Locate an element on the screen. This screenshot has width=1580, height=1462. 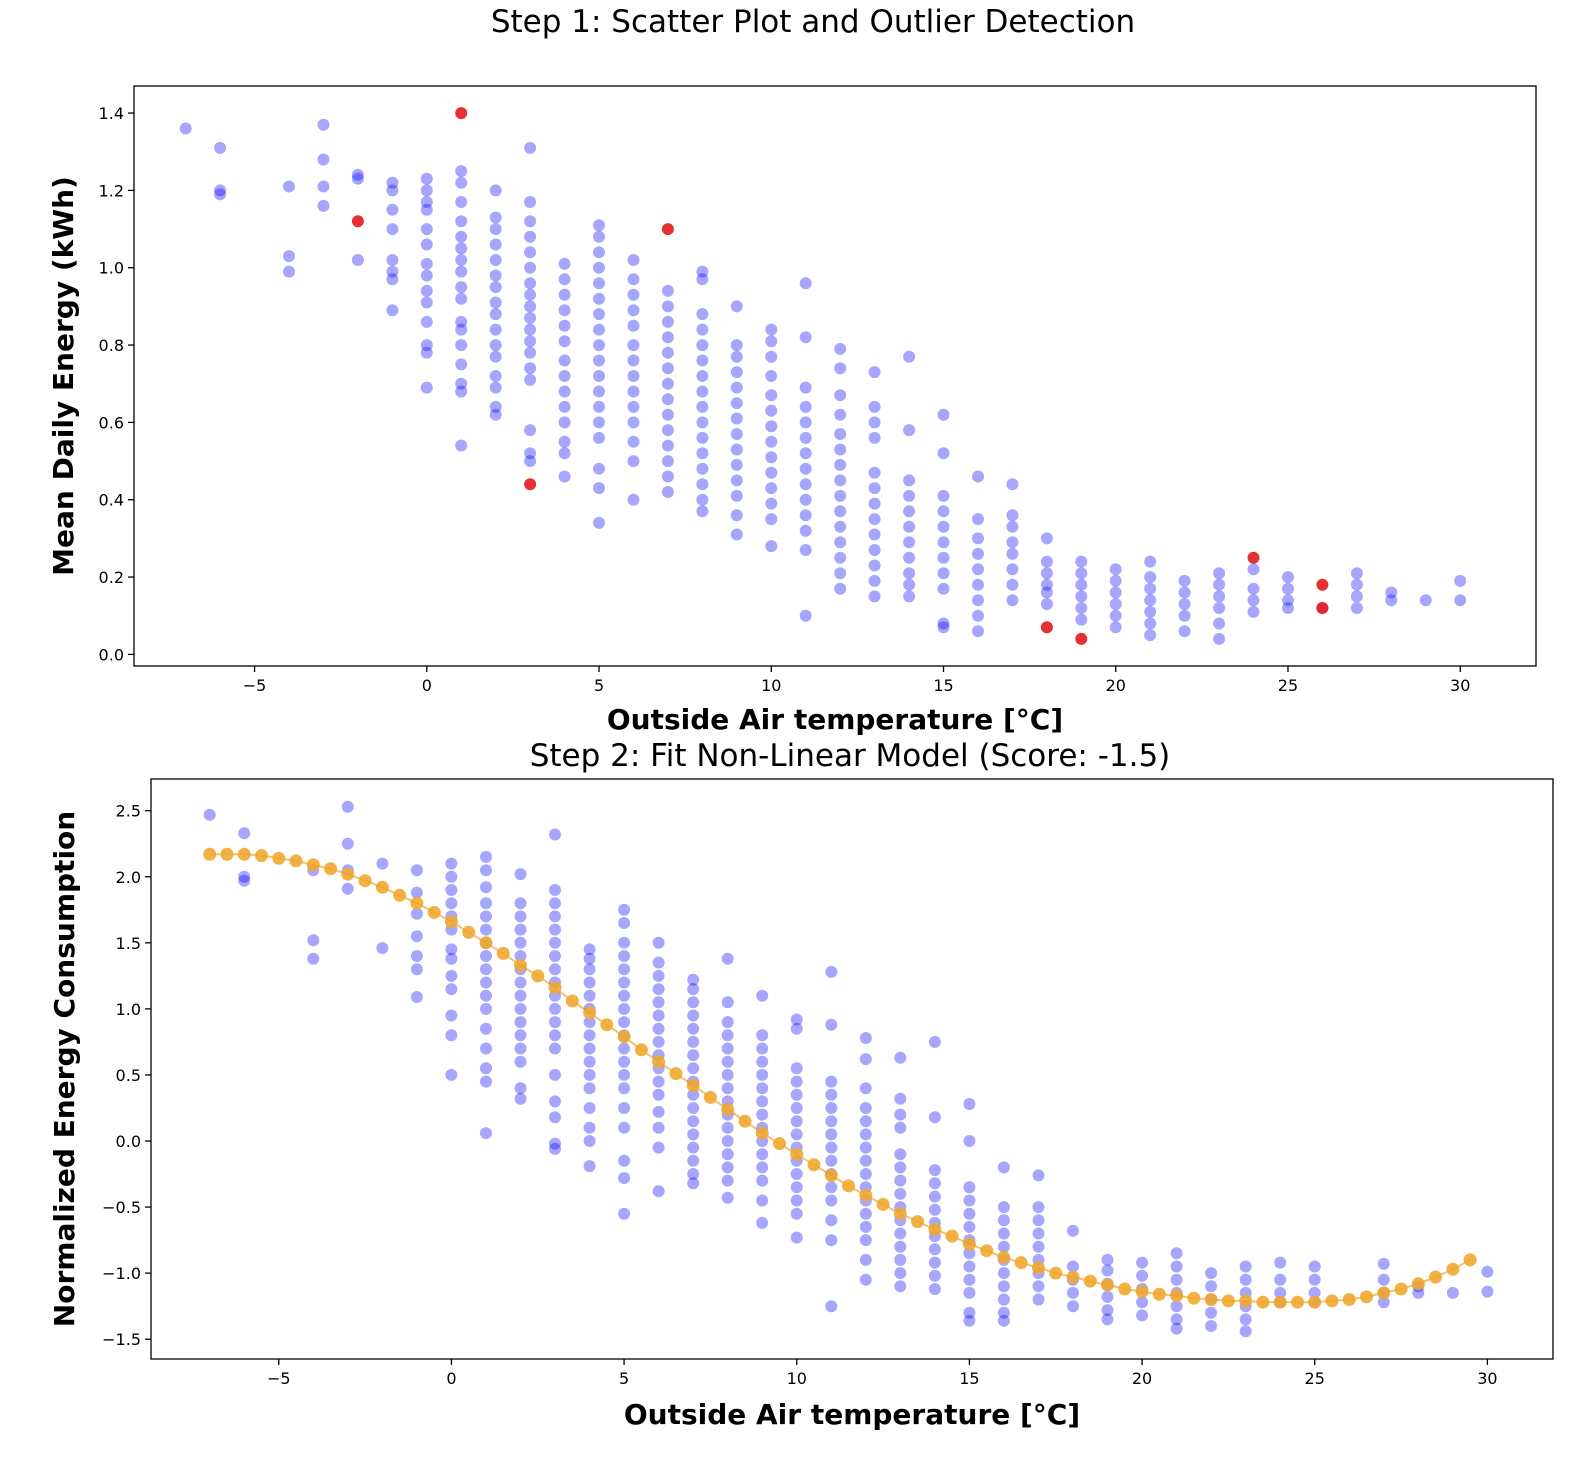
y-tick-label: 1.0 is located at coordinates (128, 1009).